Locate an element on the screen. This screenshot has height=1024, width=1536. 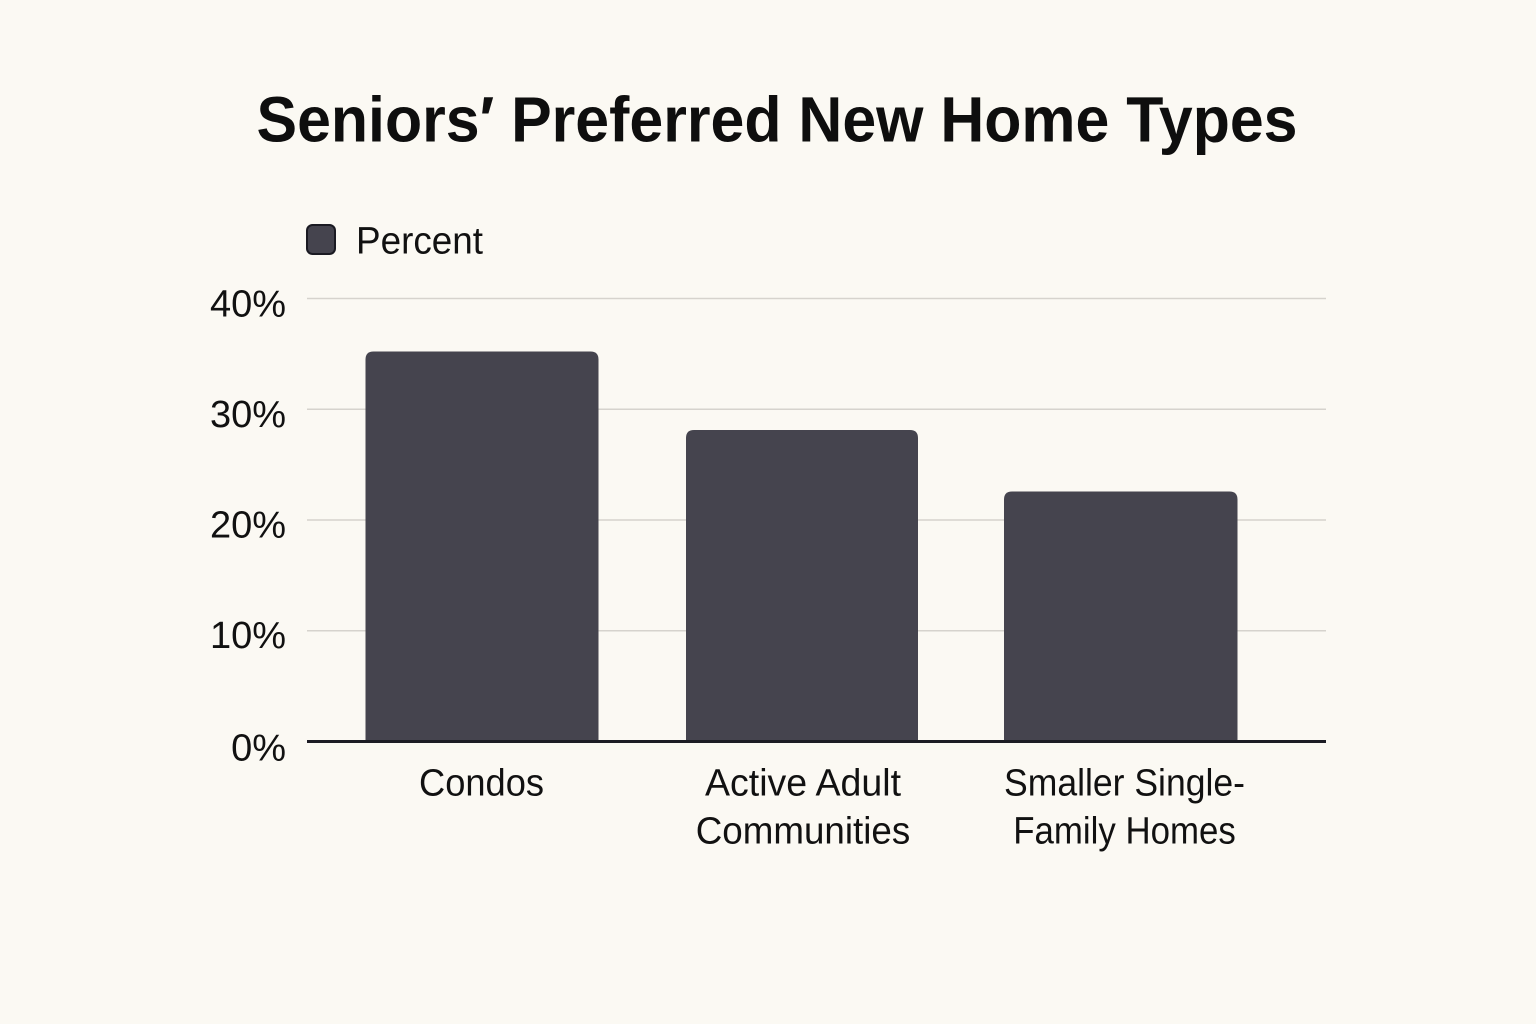
svg-text: Family Homes is located at coordinates (1124, 832).